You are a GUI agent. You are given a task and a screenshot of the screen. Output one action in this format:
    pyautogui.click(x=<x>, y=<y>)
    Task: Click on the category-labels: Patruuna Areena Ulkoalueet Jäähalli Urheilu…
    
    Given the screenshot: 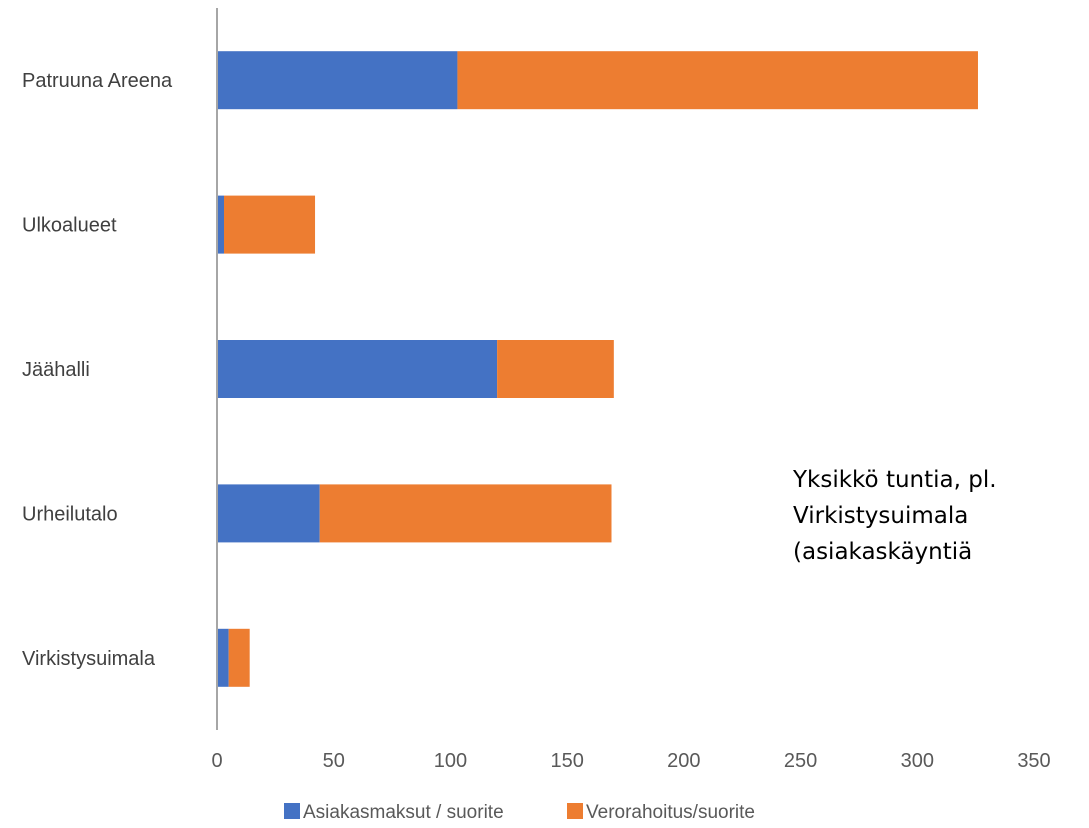 What is the action you would take?
    pyautogui.click(x=97, y=370)
    